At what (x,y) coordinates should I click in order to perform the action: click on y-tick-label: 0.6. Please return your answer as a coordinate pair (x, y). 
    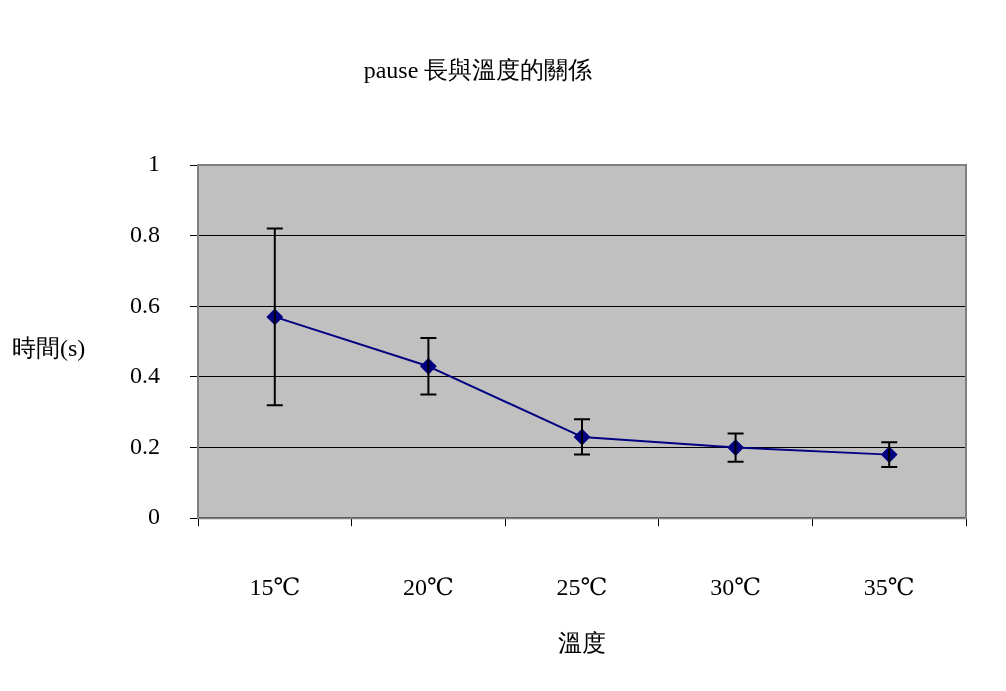
    Looking at the image, I should click on (145, 304).